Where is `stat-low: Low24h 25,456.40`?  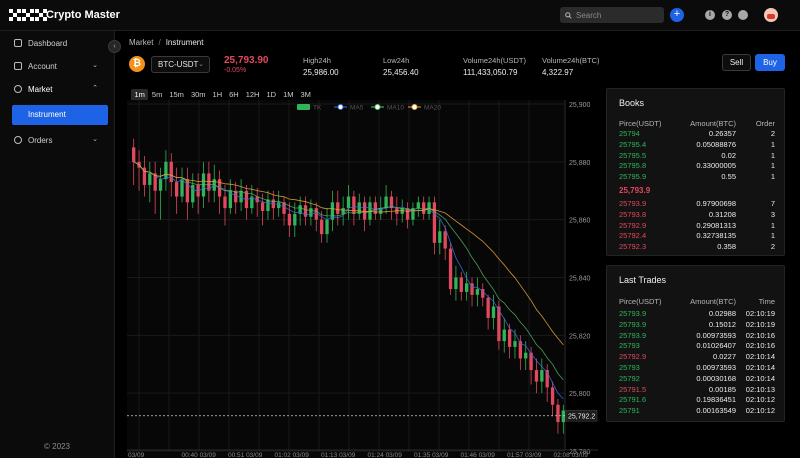
stat-low: Low24h 25,456.40 is located at coordinates (401, 66).